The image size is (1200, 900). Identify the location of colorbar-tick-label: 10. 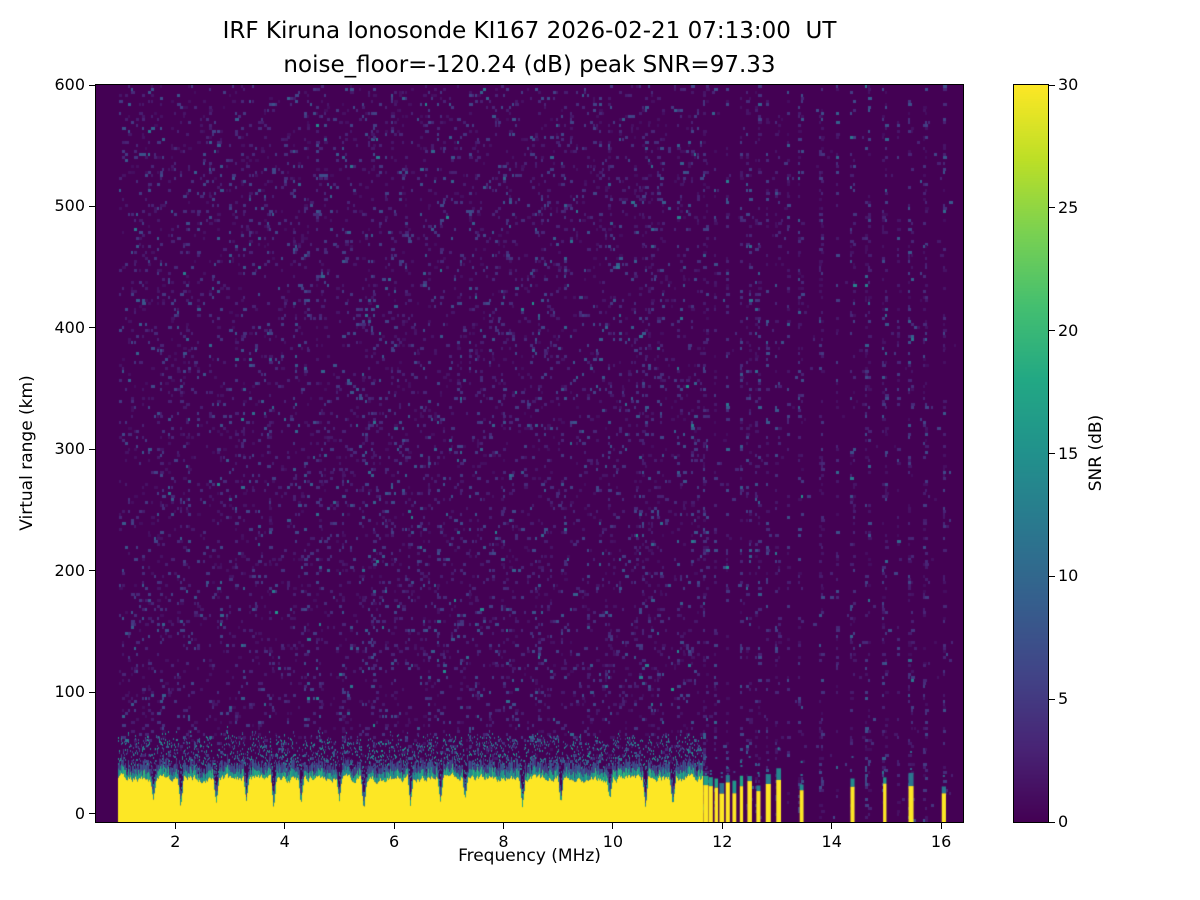
(1068, 576).